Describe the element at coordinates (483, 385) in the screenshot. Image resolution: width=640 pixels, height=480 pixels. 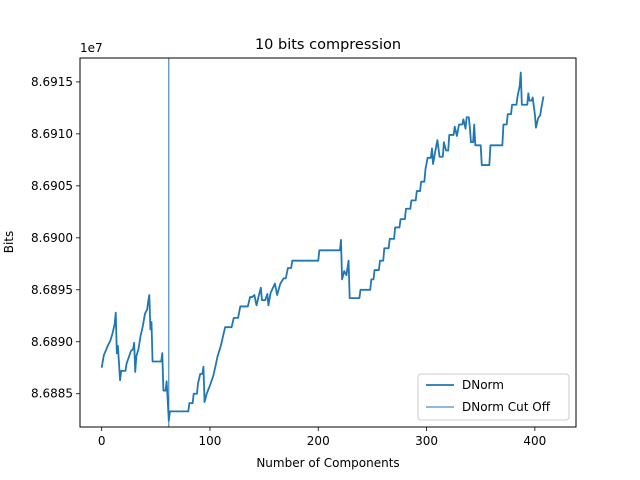
I see `legend-label-dnorm: DNorm` at that location.